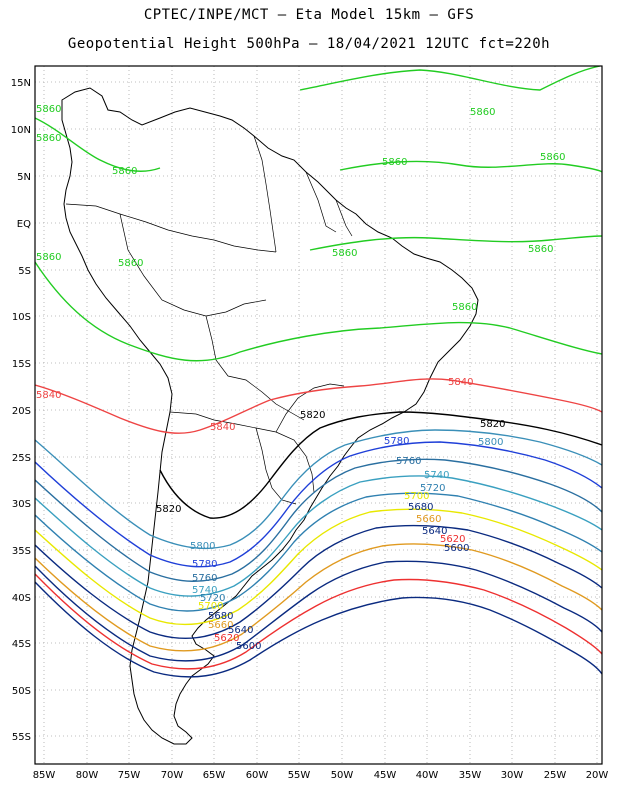 This screenshot has height=800, width=618. Describe the element at coordinates (427, 775) in the screenshot. I see `lon-label: 40W` at that location.